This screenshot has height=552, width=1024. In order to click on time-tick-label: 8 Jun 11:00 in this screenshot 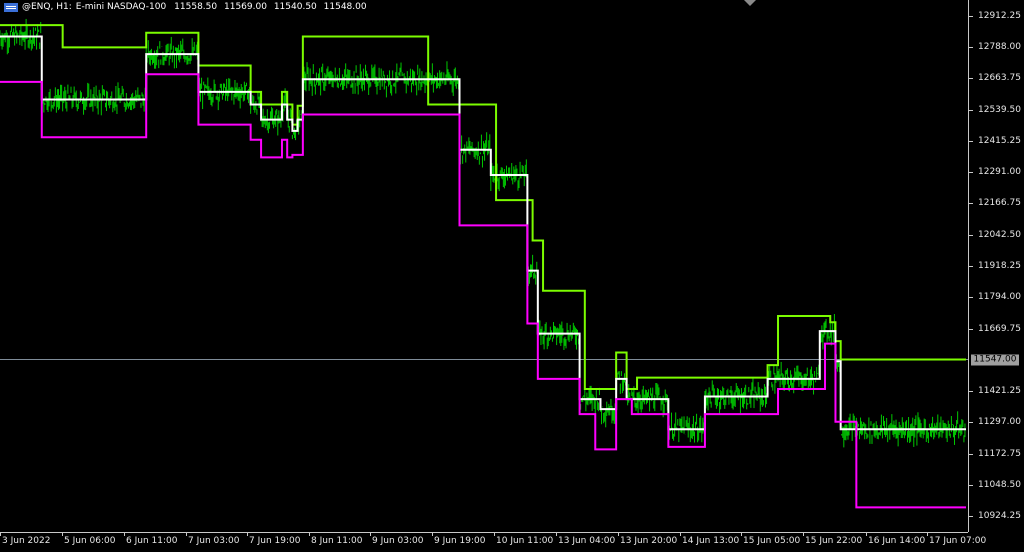, I will do `click(337, 541)`.